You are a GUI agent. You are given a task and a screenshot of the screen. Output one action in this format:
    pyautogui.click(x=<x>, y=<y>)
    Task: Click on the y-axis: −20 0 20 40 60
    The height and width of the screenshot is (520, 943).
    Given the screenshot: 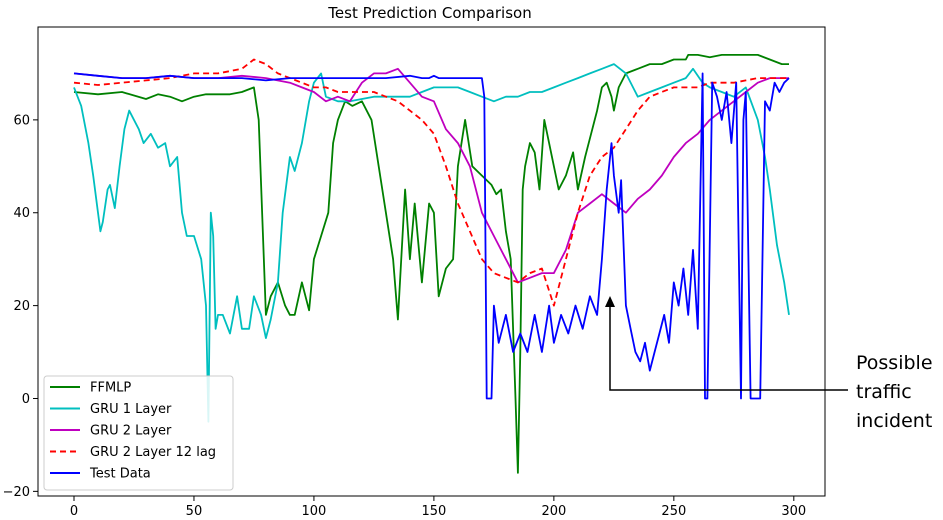 What is the action you would take?
    pyautogui.click(x=20, y=306)
    